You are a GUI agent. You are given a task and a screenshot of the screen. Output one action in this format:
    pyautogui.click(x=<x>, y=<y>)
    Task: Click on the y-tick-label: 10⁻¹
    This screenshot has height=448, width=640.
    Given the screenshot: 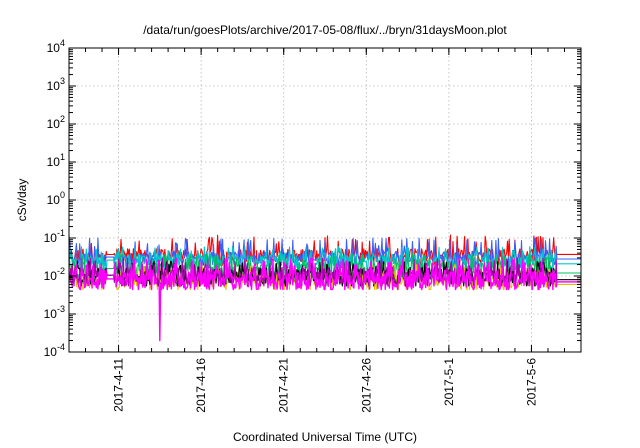 What is the action you would take?
    pyautogui.click(x=54, y=236)
    